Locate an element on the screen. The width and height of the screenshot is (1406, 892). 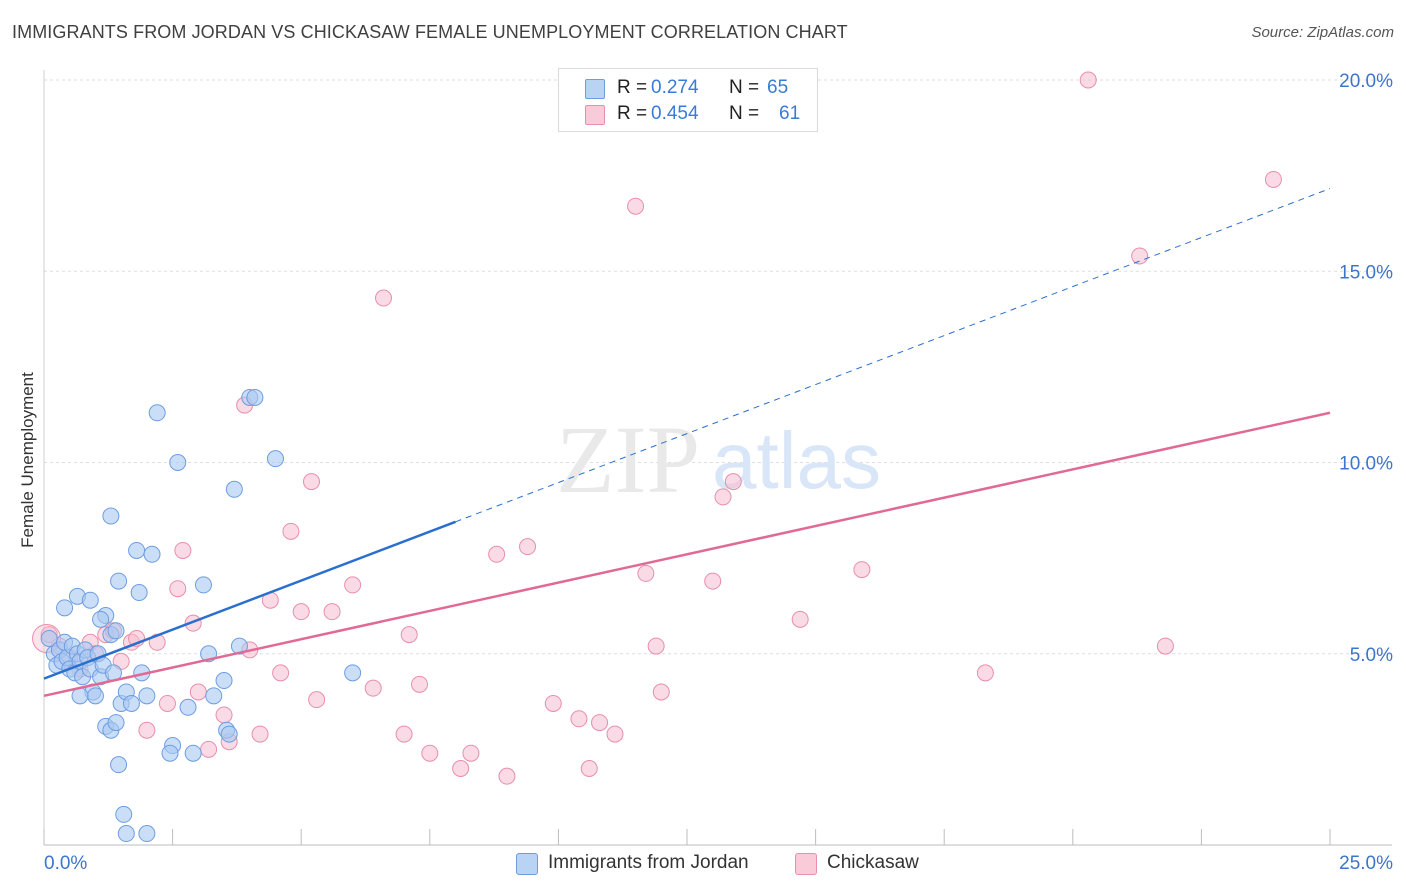
legend-label-jordan: Immigrants from Jordan is located at coordinates (648, 862).